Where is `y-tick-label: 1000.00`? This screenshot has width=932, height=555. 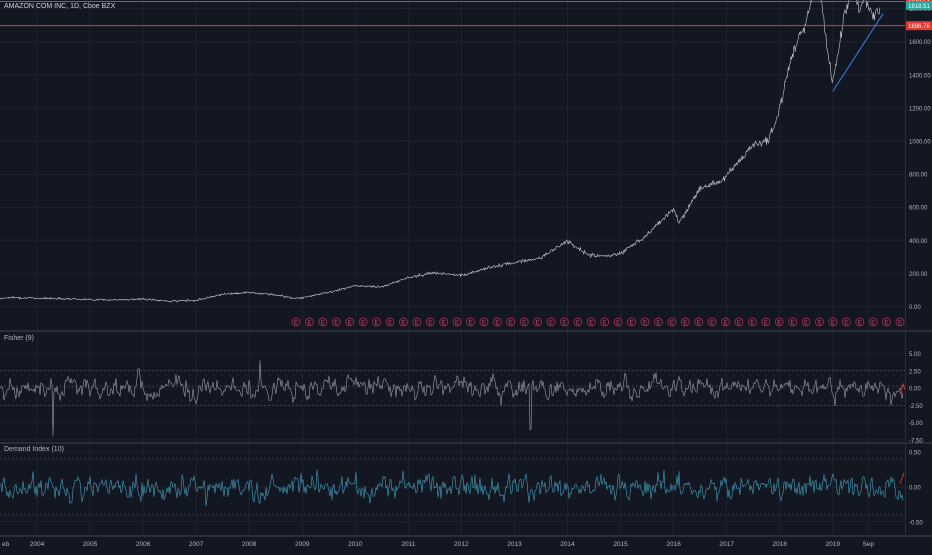
y-tick-label: 1000.00 is located at coordinates (920, 143).